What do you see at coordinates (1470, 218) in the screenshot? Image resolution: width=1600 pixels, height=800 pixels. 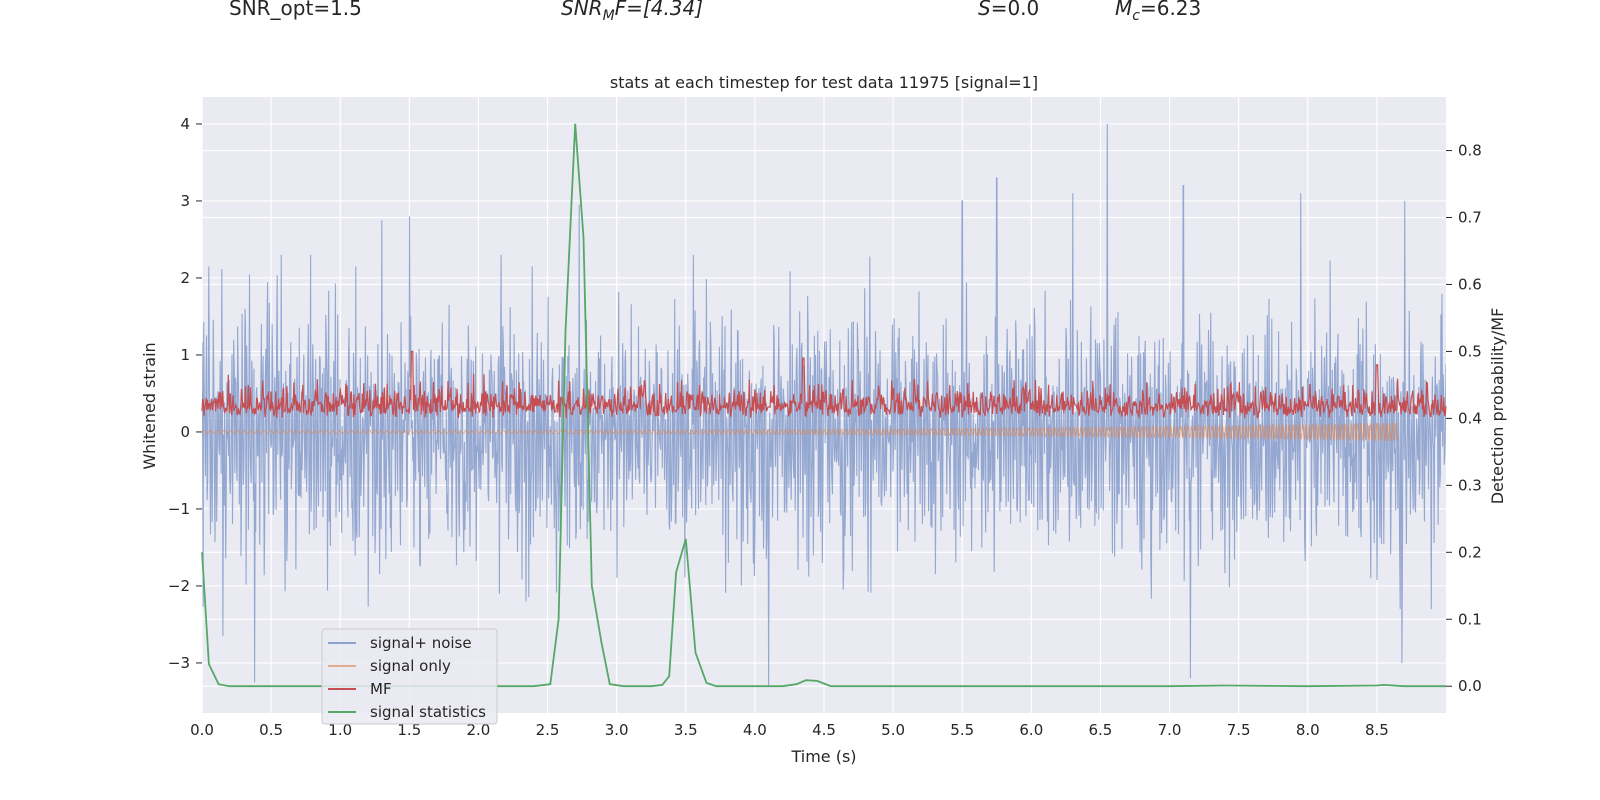 I see `y-right-tick-label: 0.7` at bounding box center [1470, 218].